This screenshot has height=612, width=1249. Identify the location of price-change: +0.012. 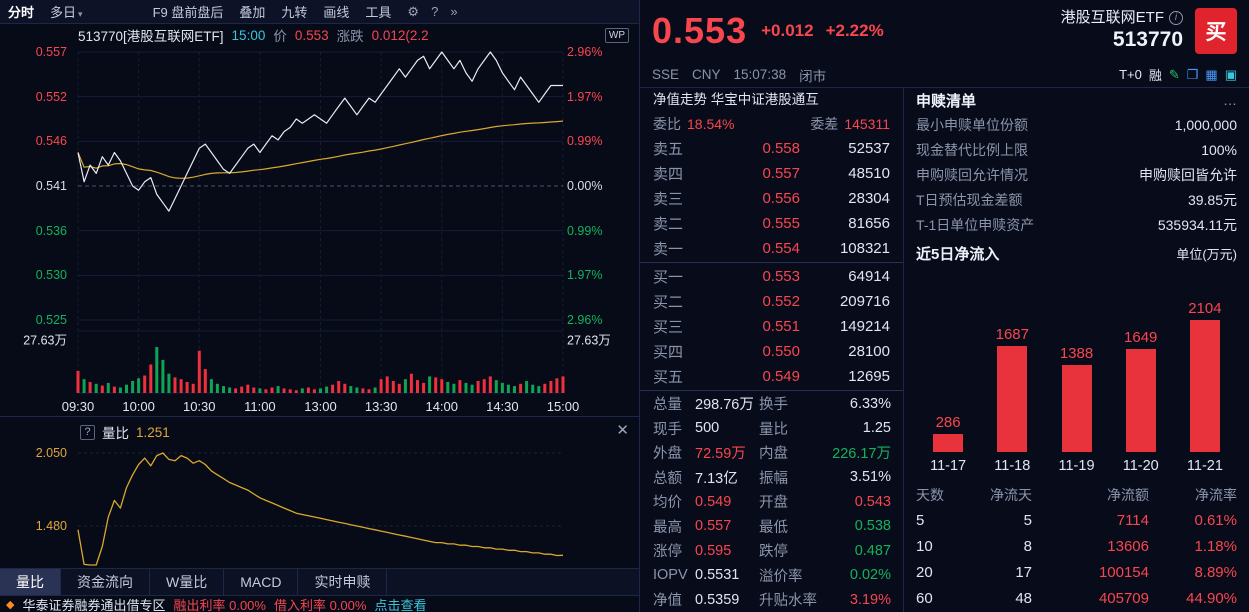
(787, 30).